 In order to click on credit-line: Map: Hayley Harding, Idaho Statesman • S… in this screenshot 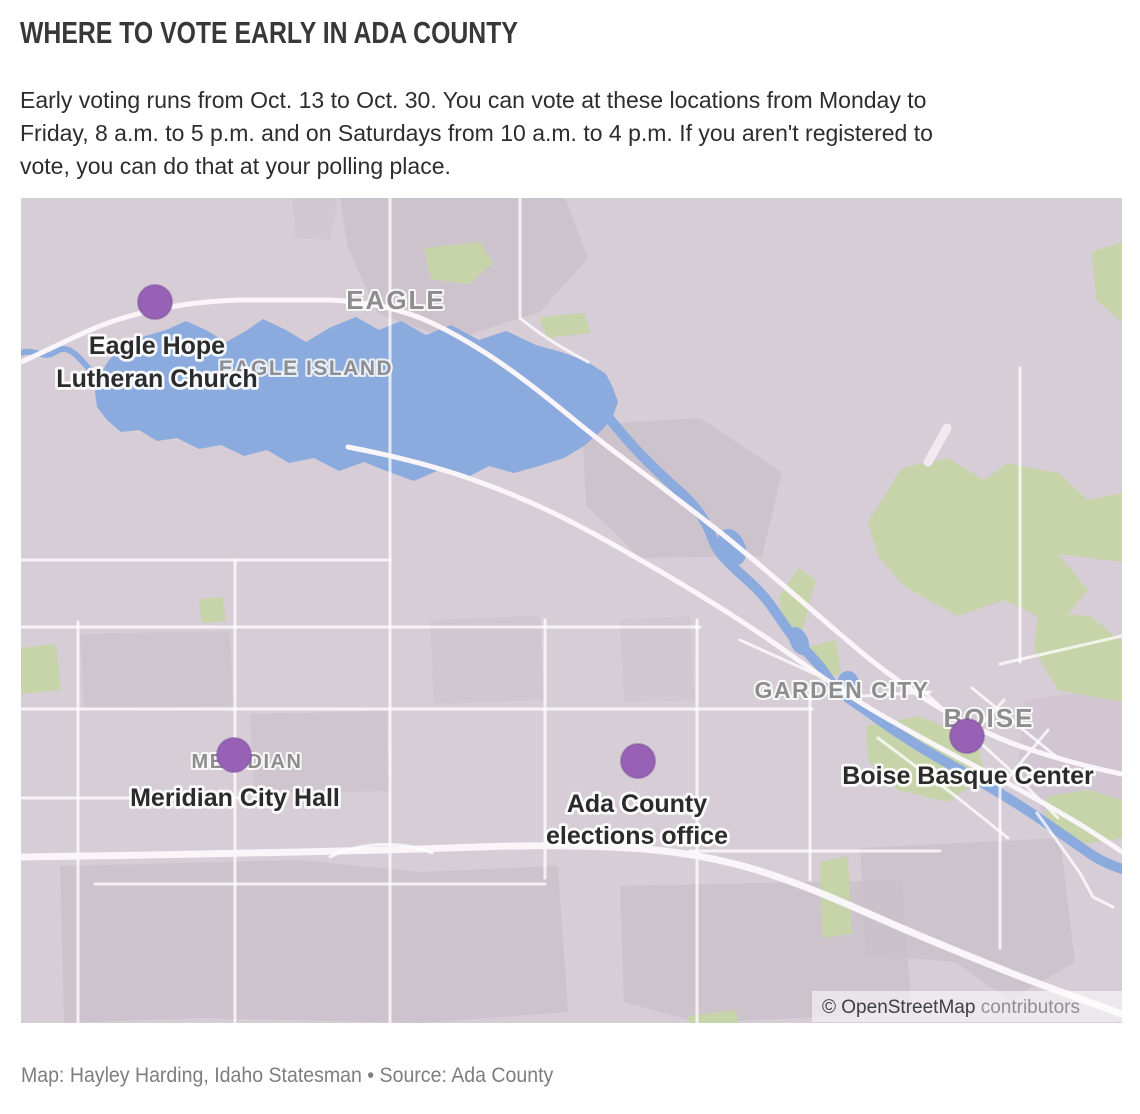, I will do `click(287, 1075)`.